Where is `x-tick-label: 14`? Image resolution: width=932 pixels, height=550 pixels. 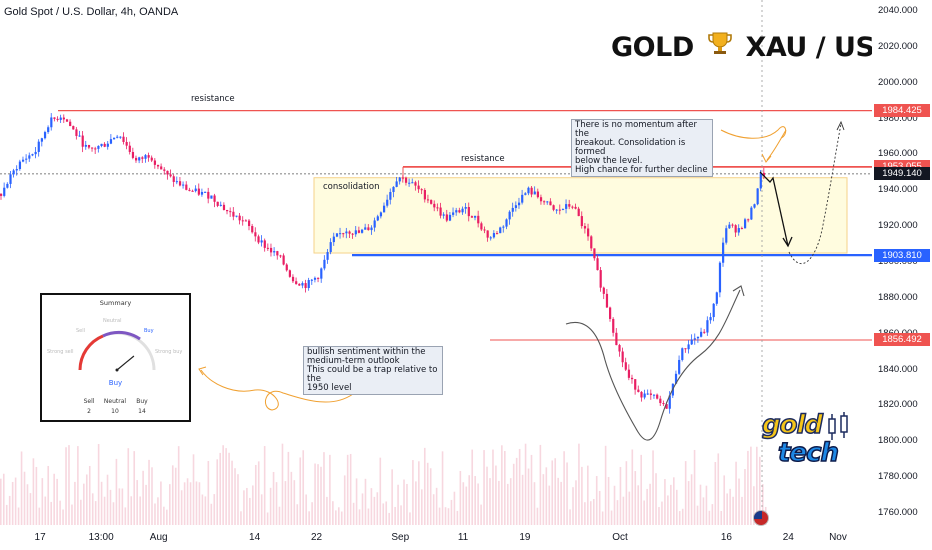
x-tick-label: 14 is located at coordinates (255, 537).